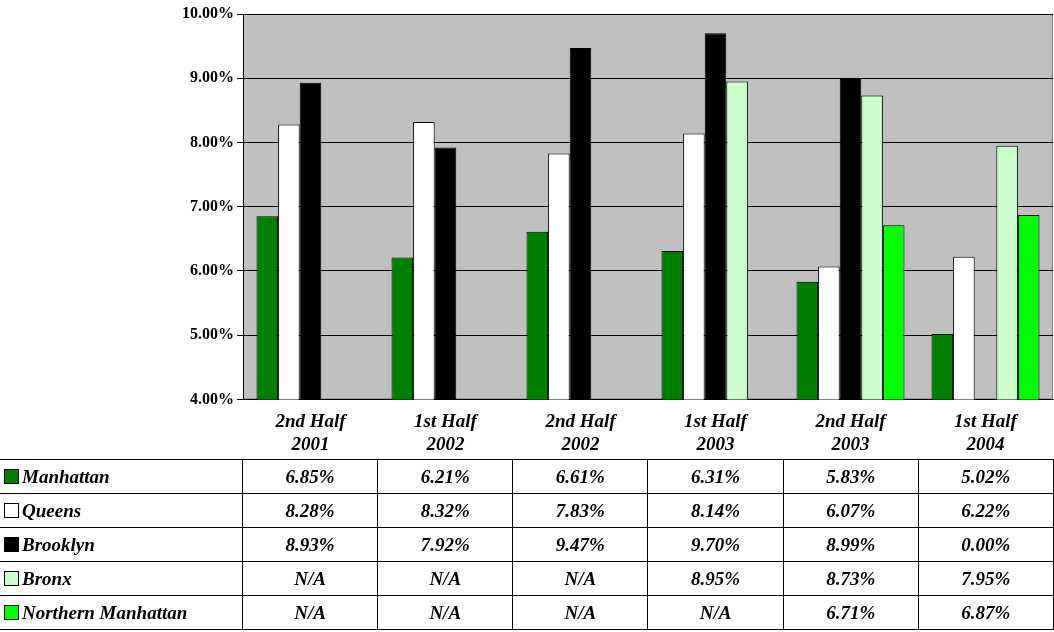  Describe the element at coordinates (715, 578) in the screenshot. I see `data-label: 8.95%` at that location.